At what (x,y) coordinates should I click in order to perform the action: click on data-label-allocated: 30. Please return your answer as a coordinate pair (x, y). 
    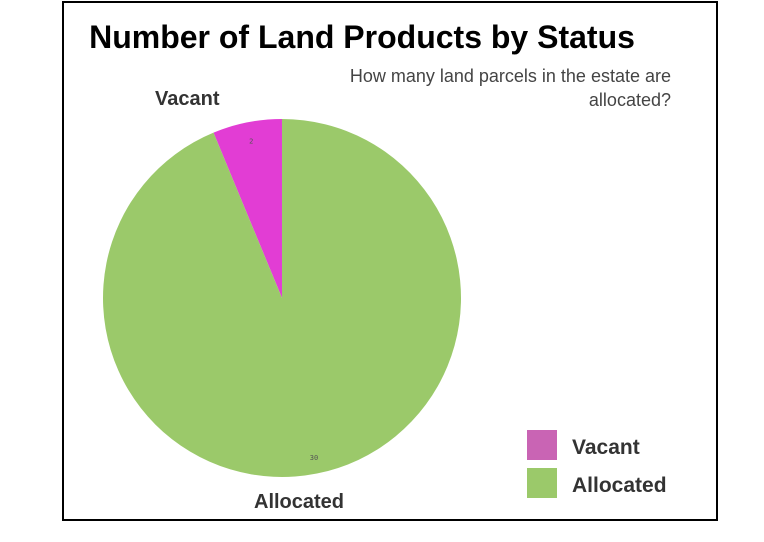
    Looking at the image, I should click on (314, 458).